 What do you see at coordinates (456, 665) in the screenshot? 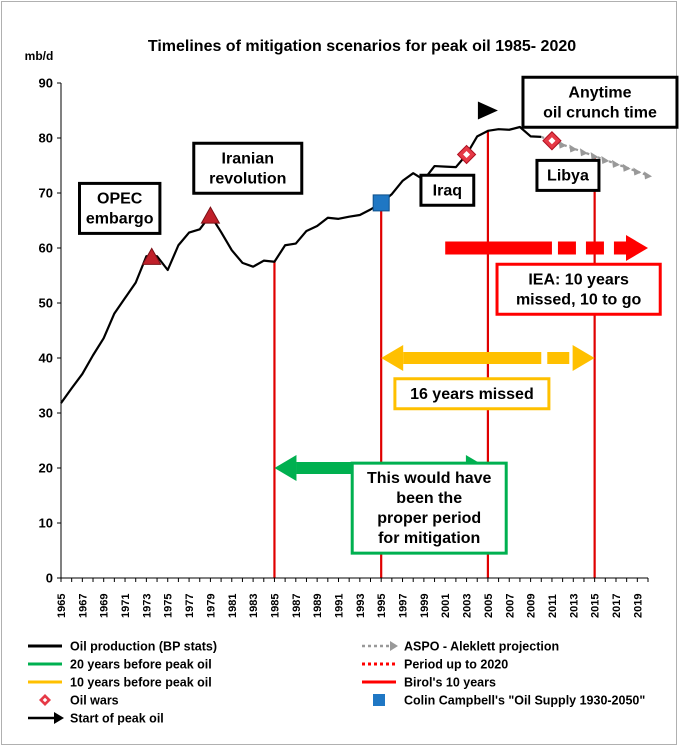
I see `legend-label: Period up to 2020` at bounding box center [456, 665].